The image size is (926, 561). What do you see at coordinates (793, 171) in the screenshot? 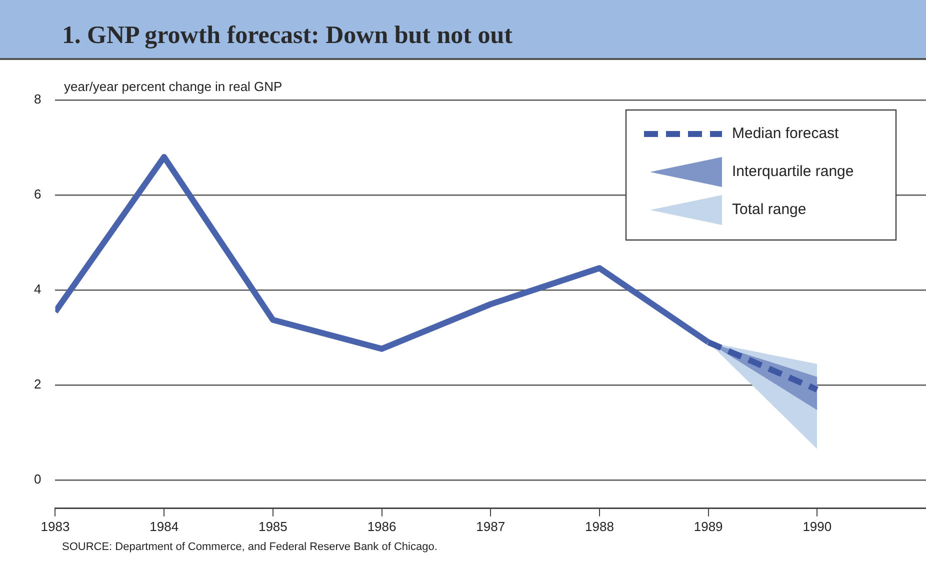
I see `legend-label: Interquartile range` at bounding box center [793, 171].